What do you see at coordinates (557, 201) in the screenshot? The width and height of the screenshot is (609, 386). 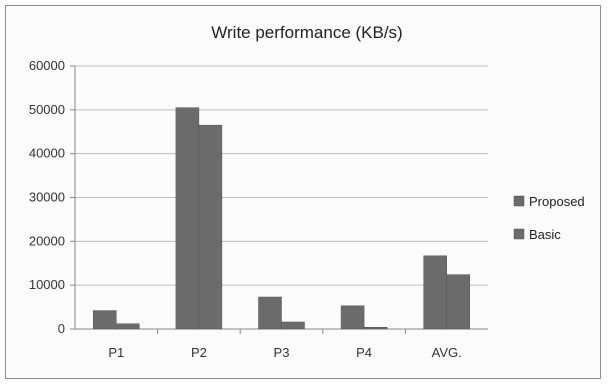 I see `legend-label-proposed: Proposed` at bounding box center [557, 201].